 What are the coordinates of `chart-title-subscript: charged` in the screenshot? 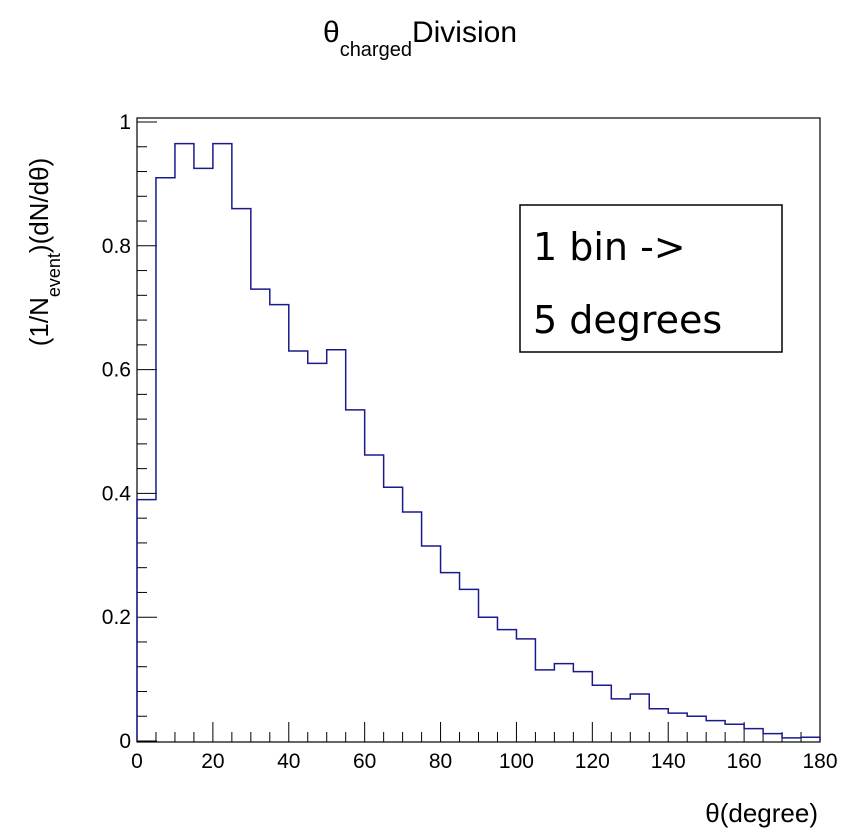 It's located at (376, 50).